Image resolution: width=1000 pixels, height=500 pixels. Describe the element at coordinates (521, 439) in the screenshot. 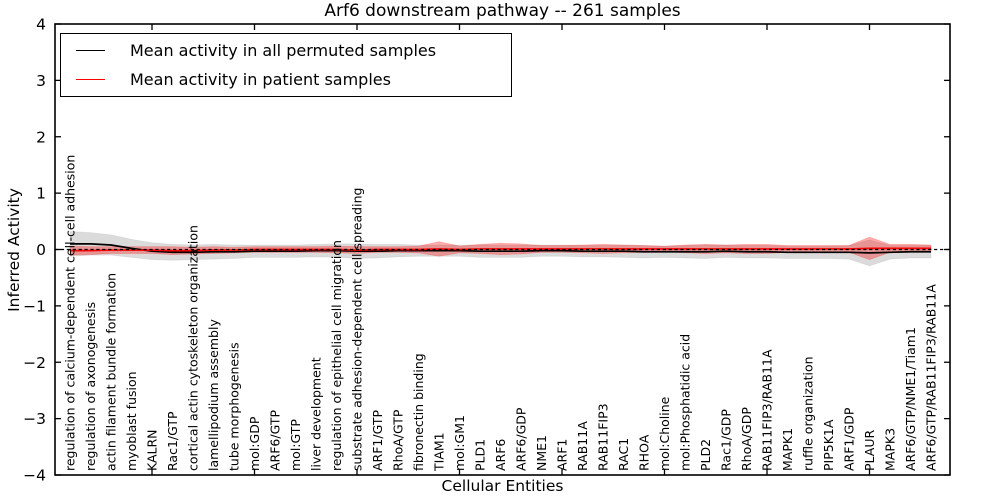

I see `x-category-label: ARF6/GDP` at that location.